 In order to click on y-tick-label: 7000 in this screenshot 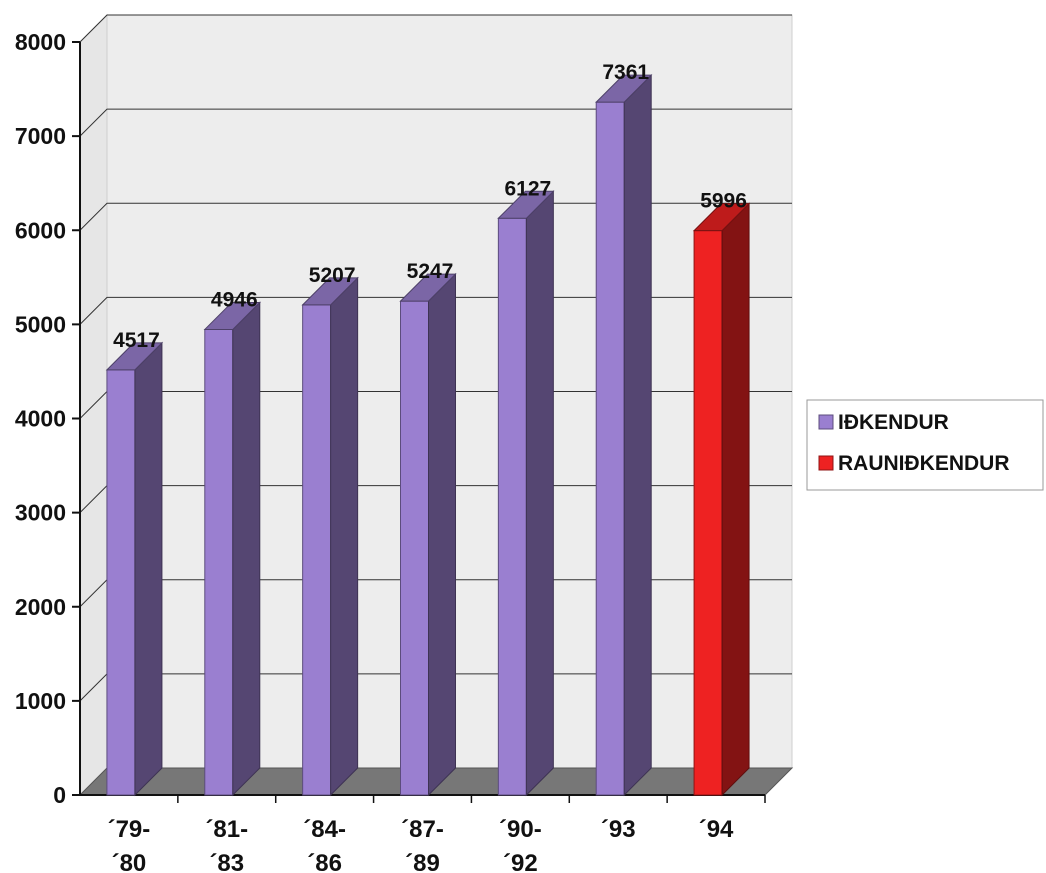, I will do `click(40, 136)`.